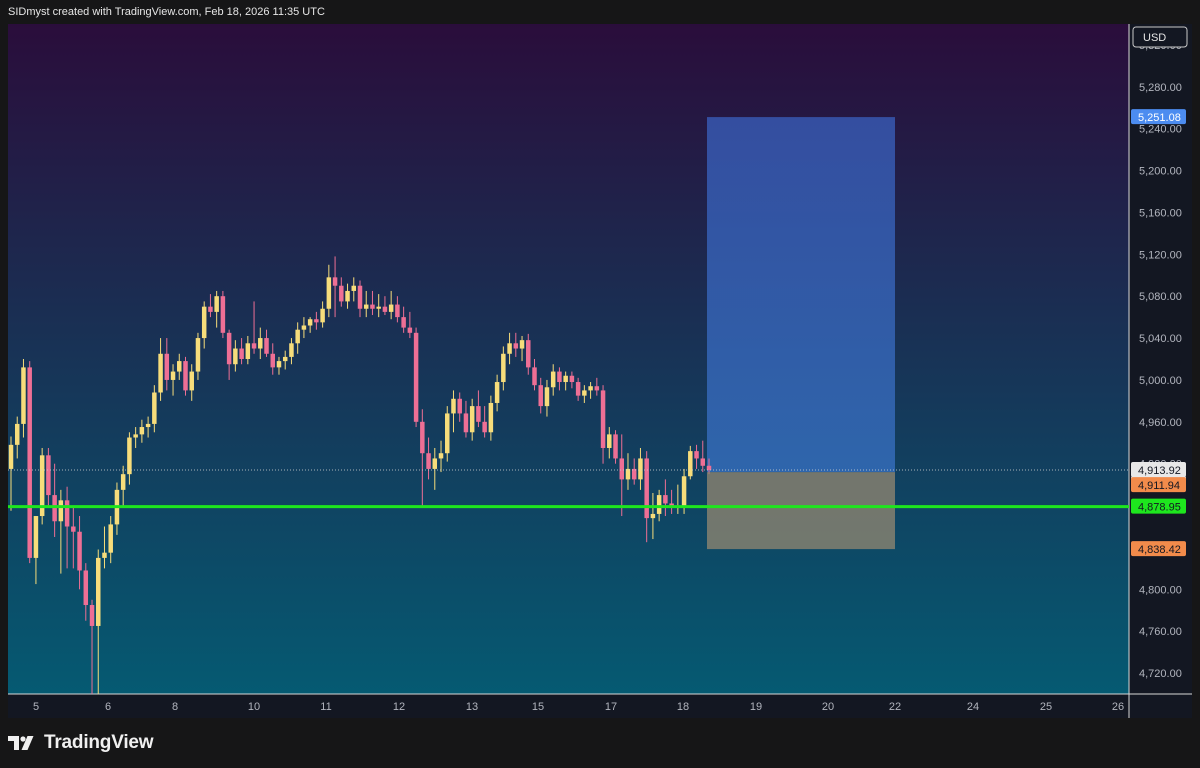 The width and height of the screenshot is (1200, 768). Describe the element at coordinates (1160, 213) in the screenshot. I see `y-tick-label: 5,160.00` at that location.